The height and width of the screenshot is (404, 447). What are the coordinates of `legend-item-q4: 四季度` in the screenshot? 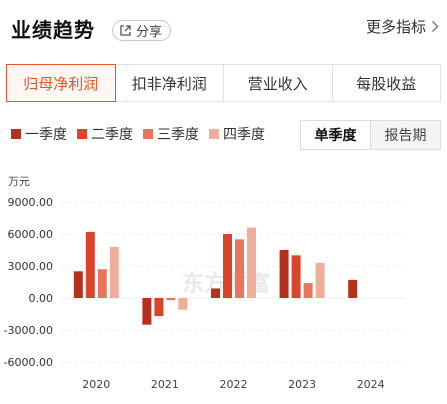 It's located at (237, 134).